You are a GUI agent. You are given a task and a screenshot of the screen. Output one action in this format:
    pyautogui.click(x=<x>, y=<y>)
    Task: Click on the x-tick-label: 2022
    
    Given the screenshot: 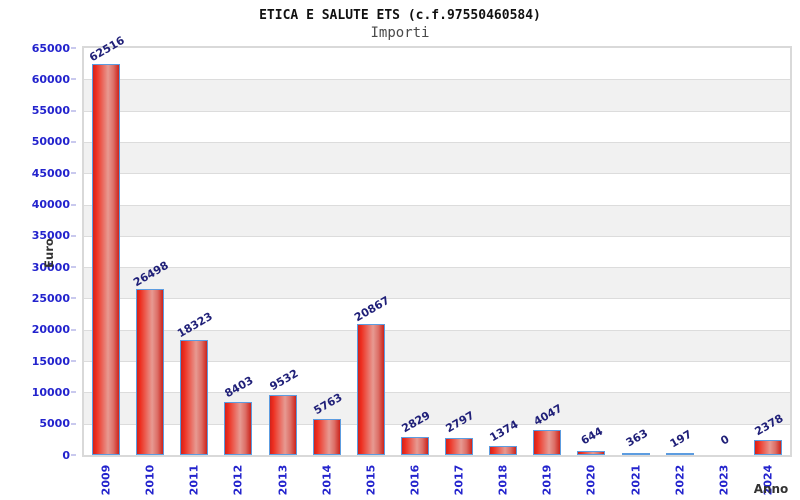 What is the action you would take?
    pyautogui.click(x=680, y=480)
    